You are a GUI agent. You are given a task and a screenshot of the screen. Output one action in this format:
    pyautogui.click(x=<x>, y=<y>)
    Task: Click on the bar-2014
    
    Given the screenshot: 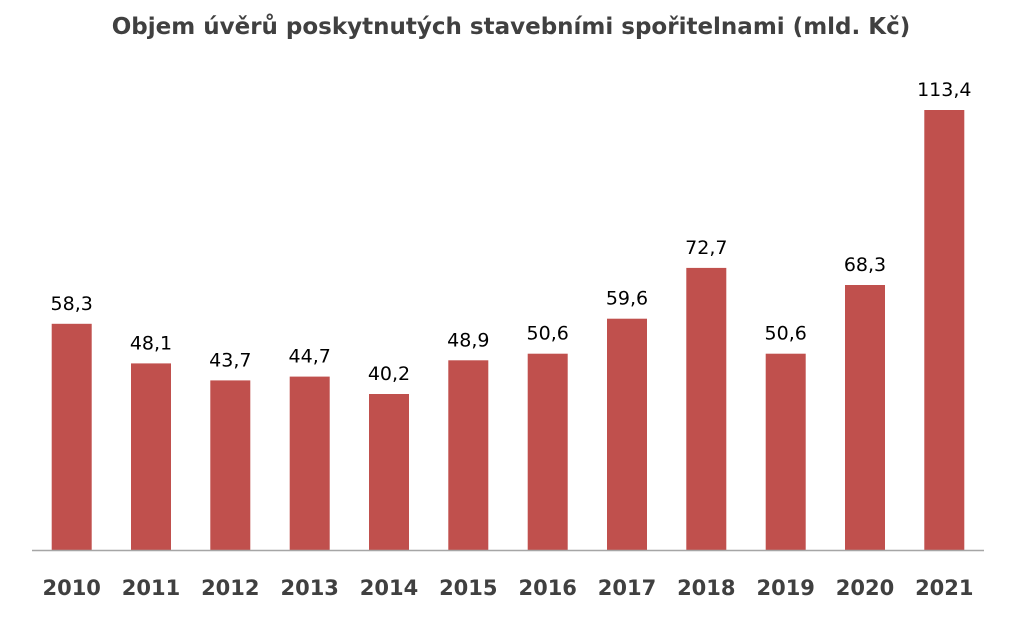 What is the action you would take?
    pyautogui.click(x=389, y=472)
    